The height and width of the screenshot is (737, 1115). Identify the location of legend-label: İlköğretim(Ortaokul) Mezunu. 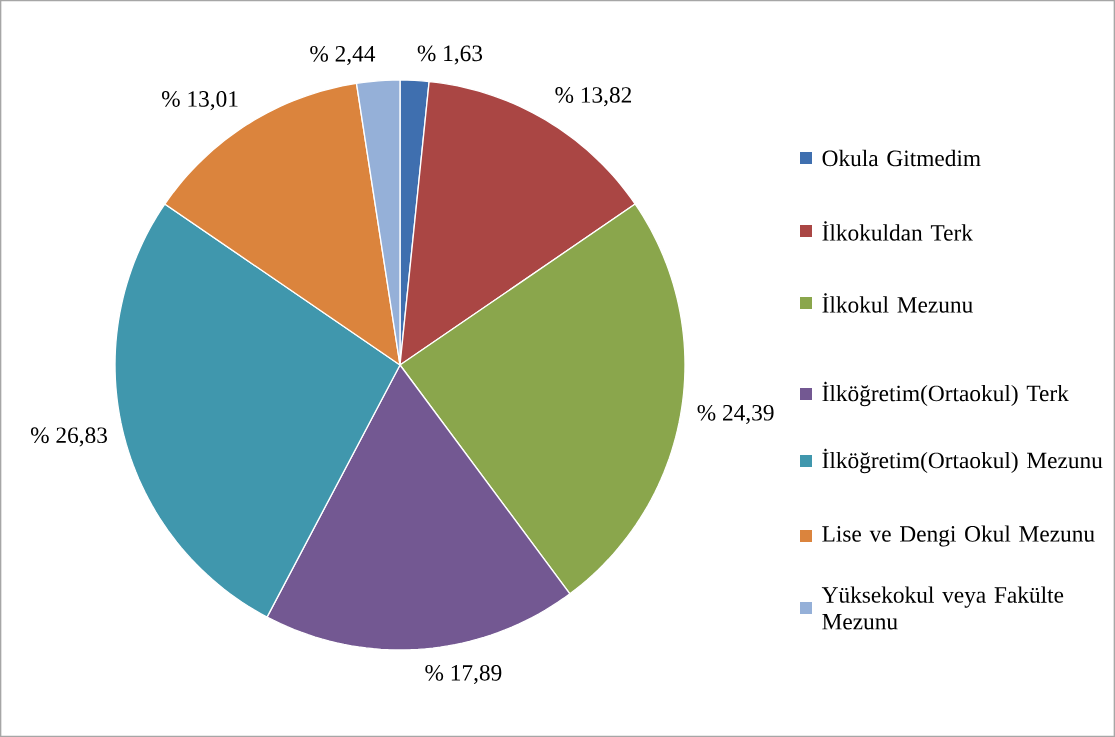
(962, 461).